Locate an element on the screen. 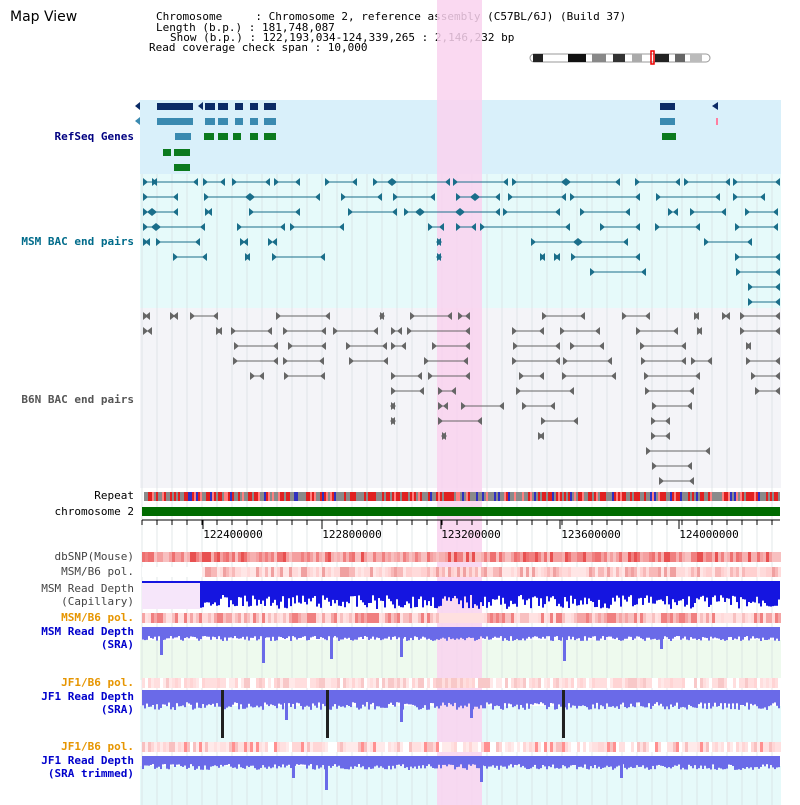 The height and width of the screenshot is (805, 800). track-label-b6n-bac: B6N BAC end pairs is located at coordinates (77, 399).